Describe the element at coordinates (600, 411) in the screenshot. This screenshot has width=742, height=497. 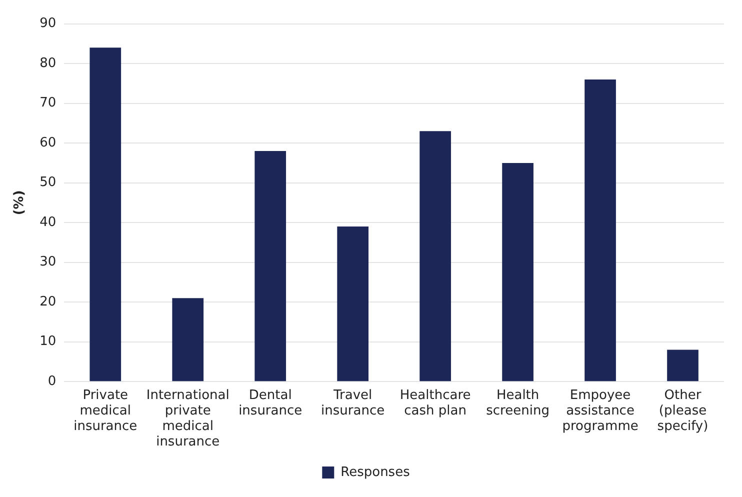
I see `x-tick-label: Empoyee assistance programme` at that location.